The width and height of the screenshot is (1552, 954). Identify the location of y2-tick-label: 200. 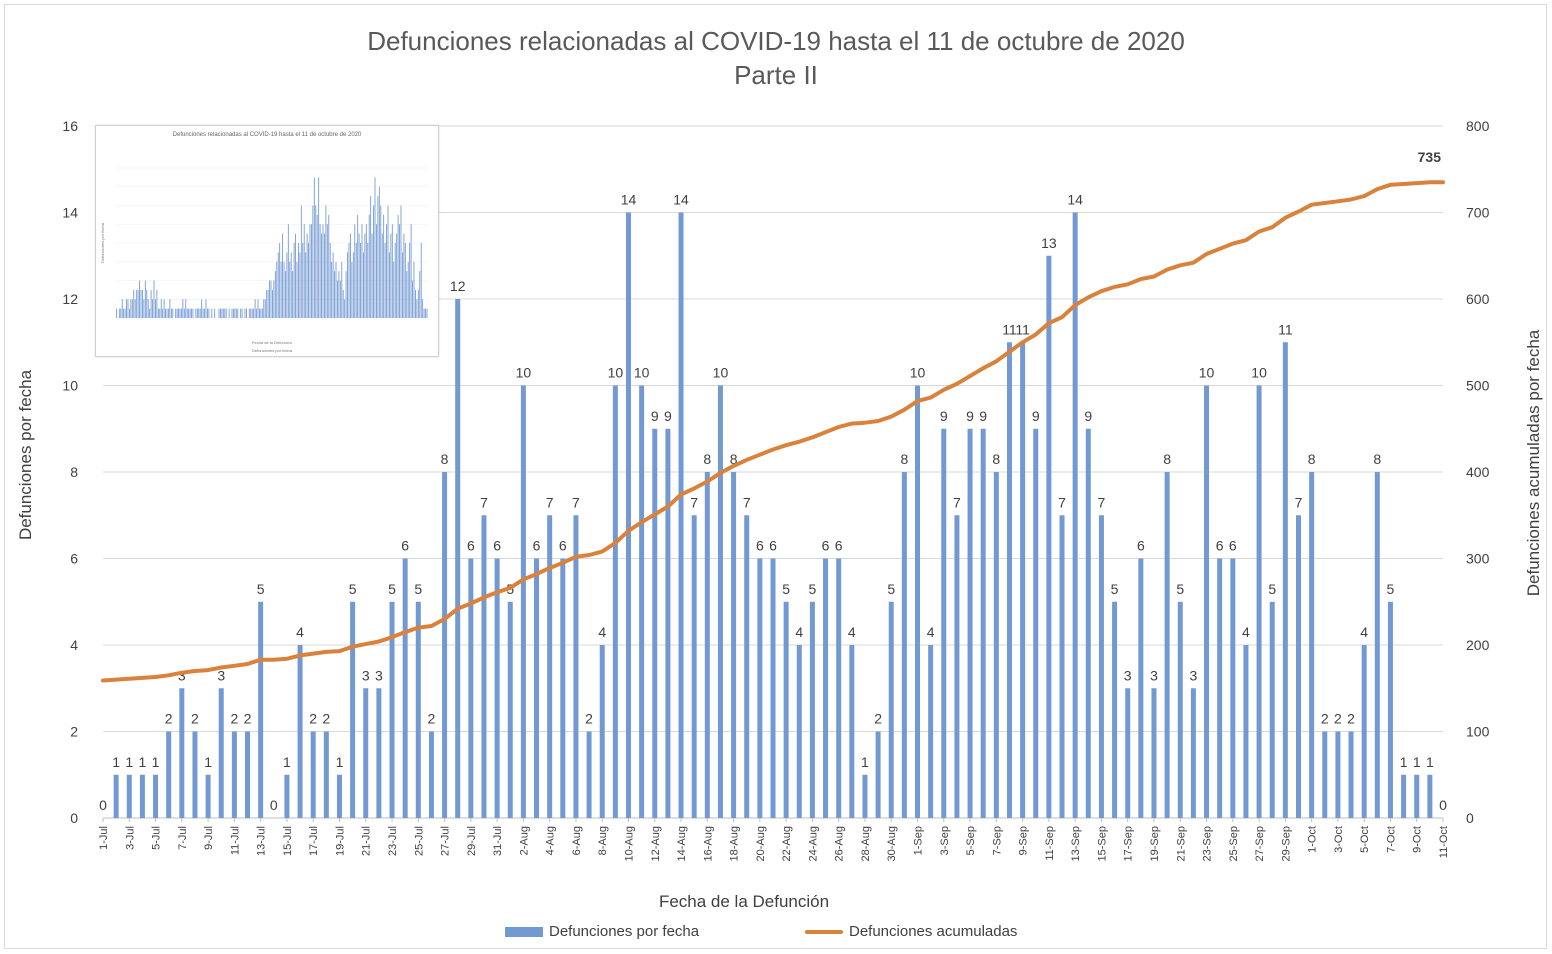
(1478, 645).